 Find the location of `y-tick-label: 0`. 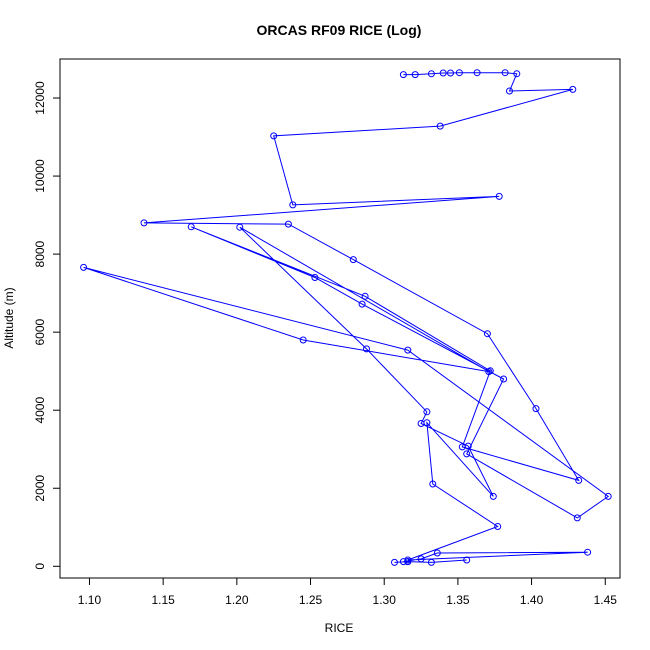

y-tick-label: 0 is located at coordinates (40, 566).